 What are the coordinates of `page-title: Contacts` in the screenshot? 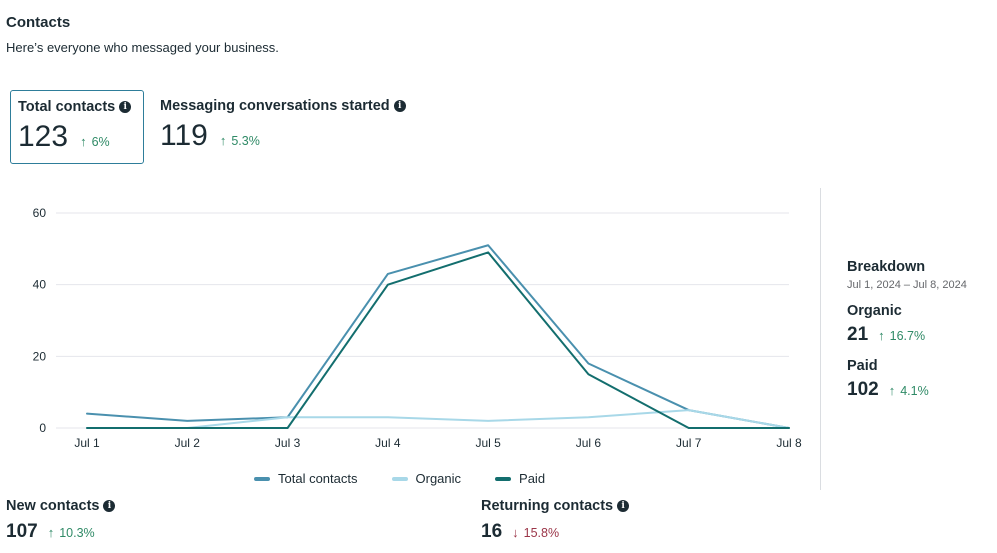 It's located at (38, 22).